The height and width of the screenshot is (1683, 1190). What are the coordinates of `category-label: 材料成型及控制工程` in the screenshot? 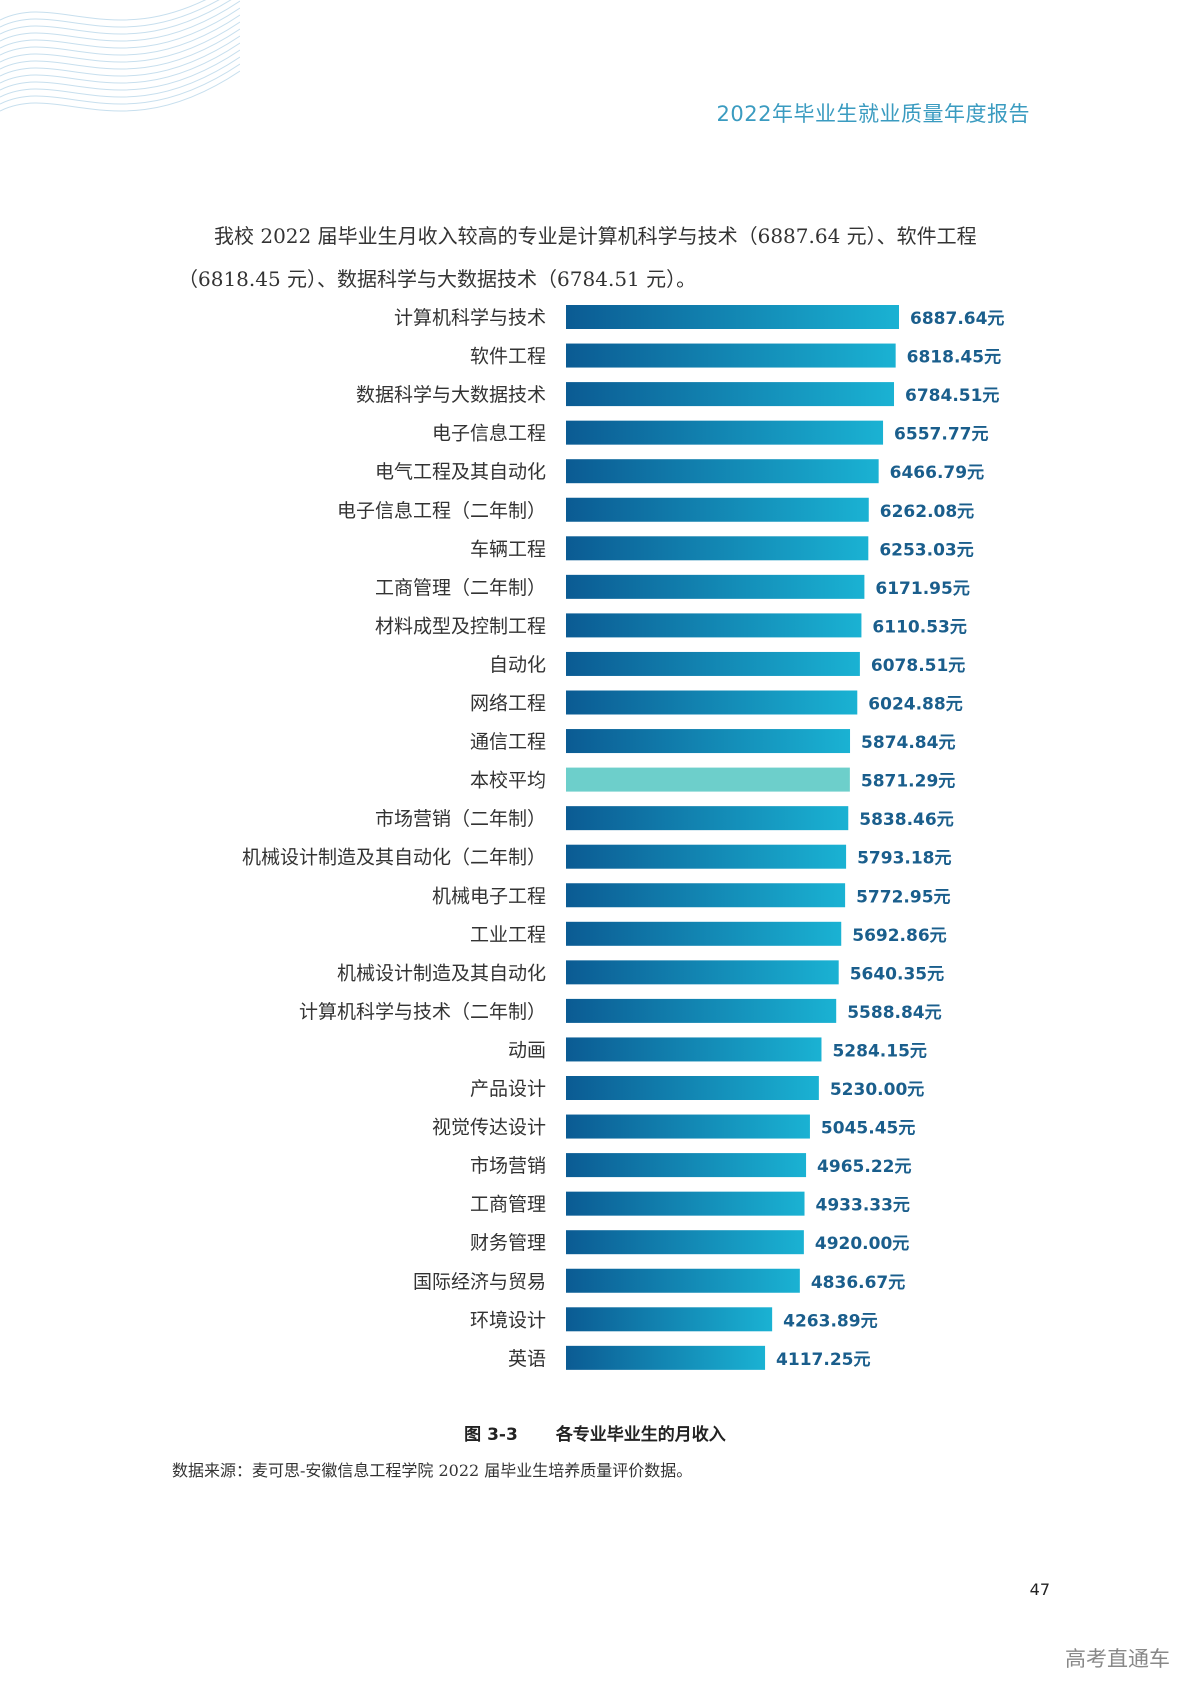 It's located at (460, 626).